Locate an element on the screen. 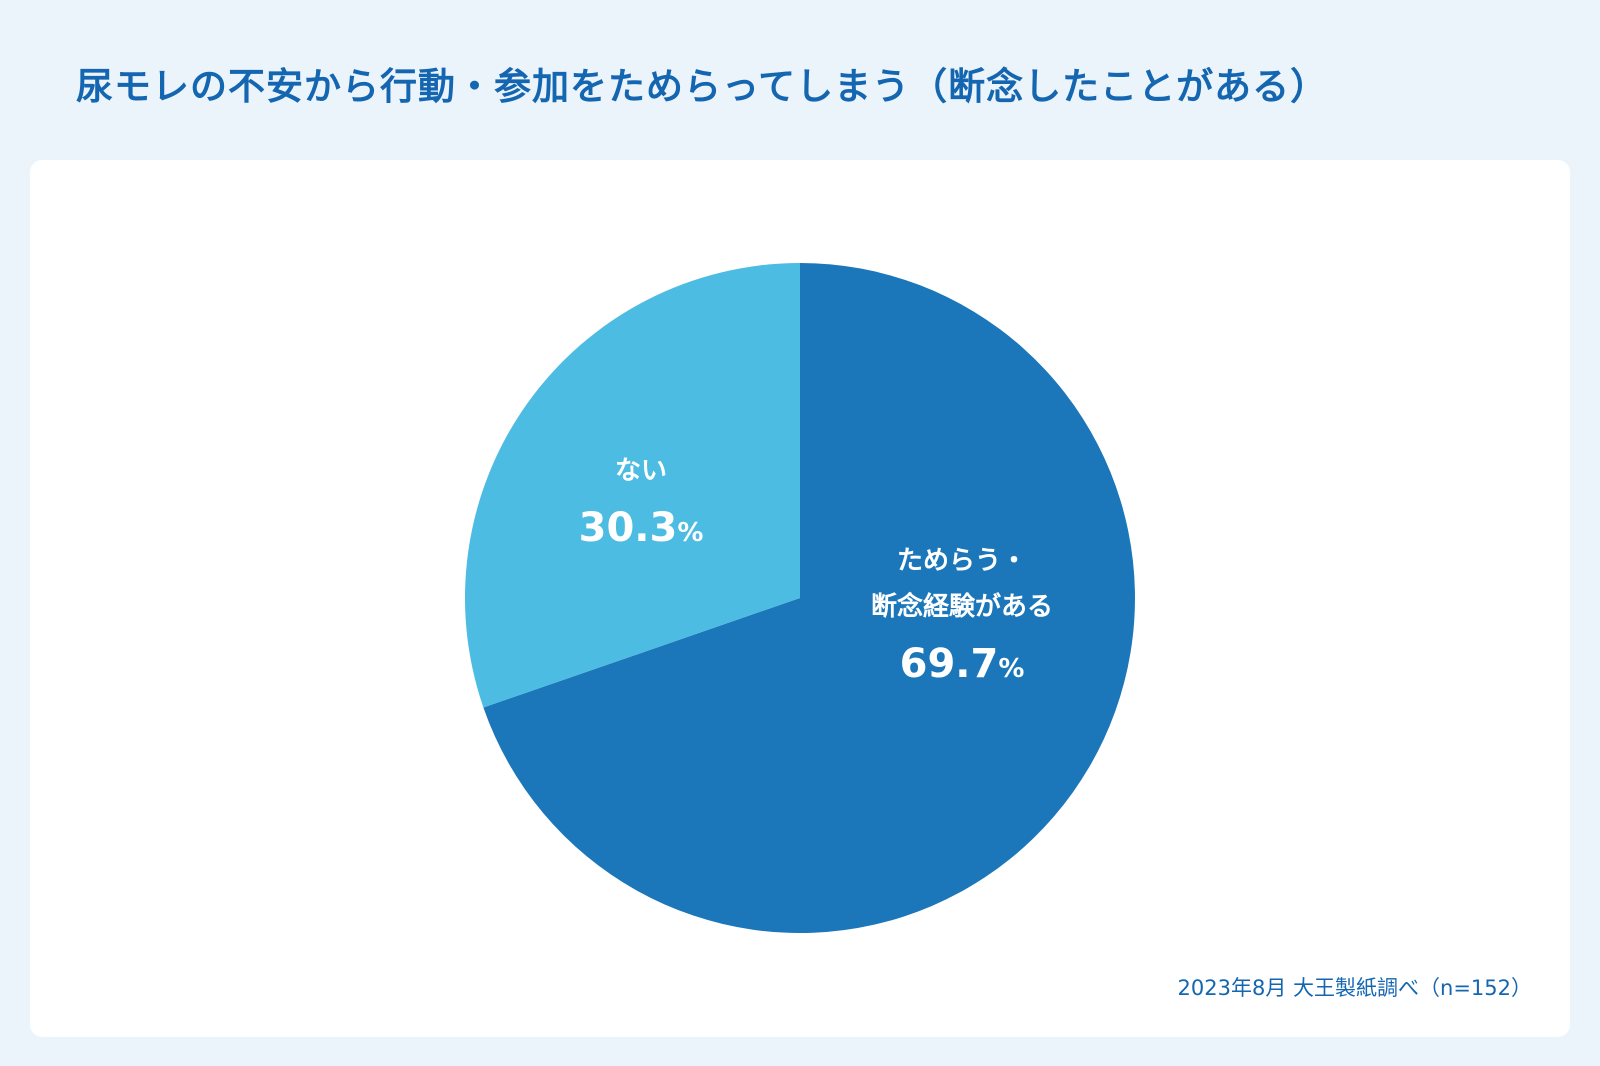 The height and width of the screenshot is (1066, 1600). slice-label-hesitate: ためらう・ 断念経験がある 69.7% is located at coordinates (962, 618).